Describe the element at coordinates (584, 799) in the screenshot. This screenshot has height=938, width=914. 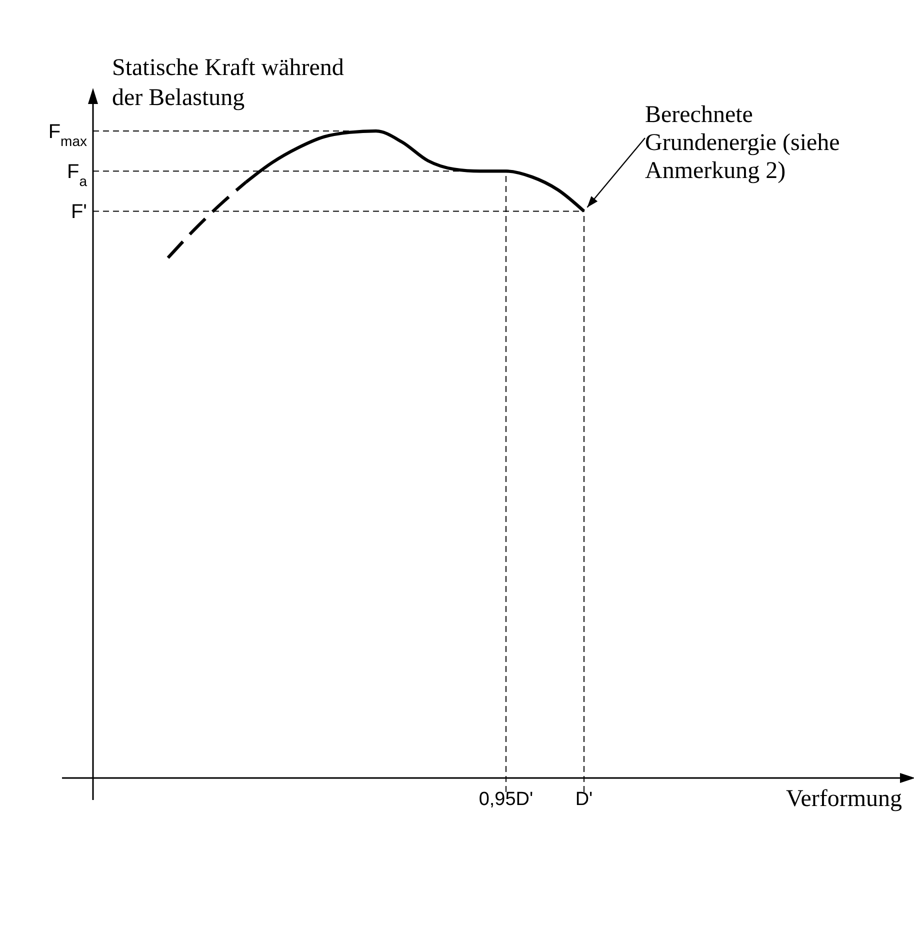
I see `x-tick-label: D'` at that location.